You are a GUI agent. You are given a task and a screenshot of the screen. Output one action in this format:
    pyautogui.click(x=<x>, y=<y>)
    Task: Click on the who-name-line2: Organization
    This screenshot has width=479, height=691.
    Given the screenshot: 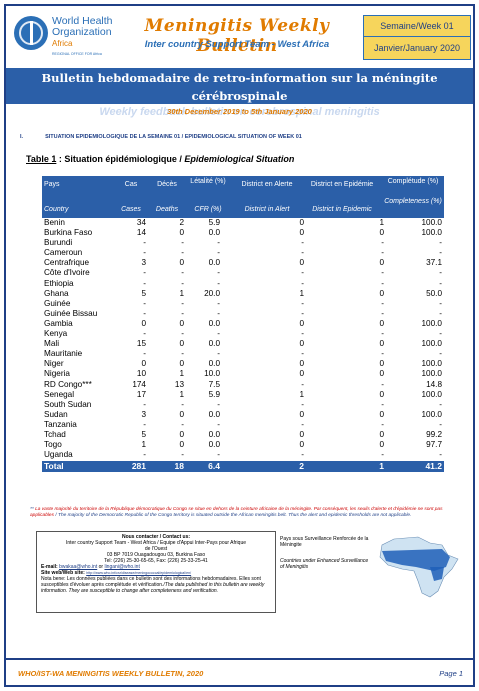 What is the action you would take?
    pyautogui.click(x=82, y=32)
    